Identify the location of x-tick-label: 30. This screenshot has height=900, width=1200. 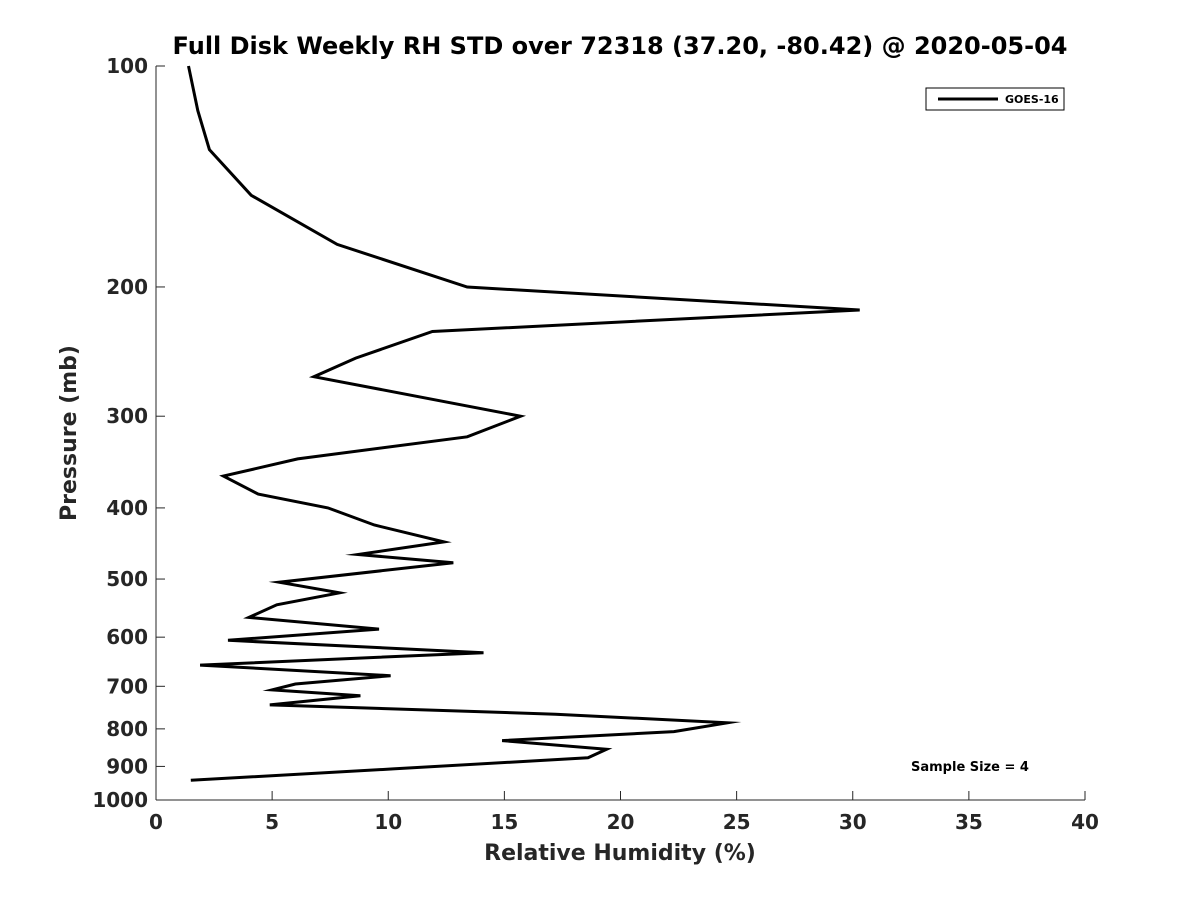
(853, 822).